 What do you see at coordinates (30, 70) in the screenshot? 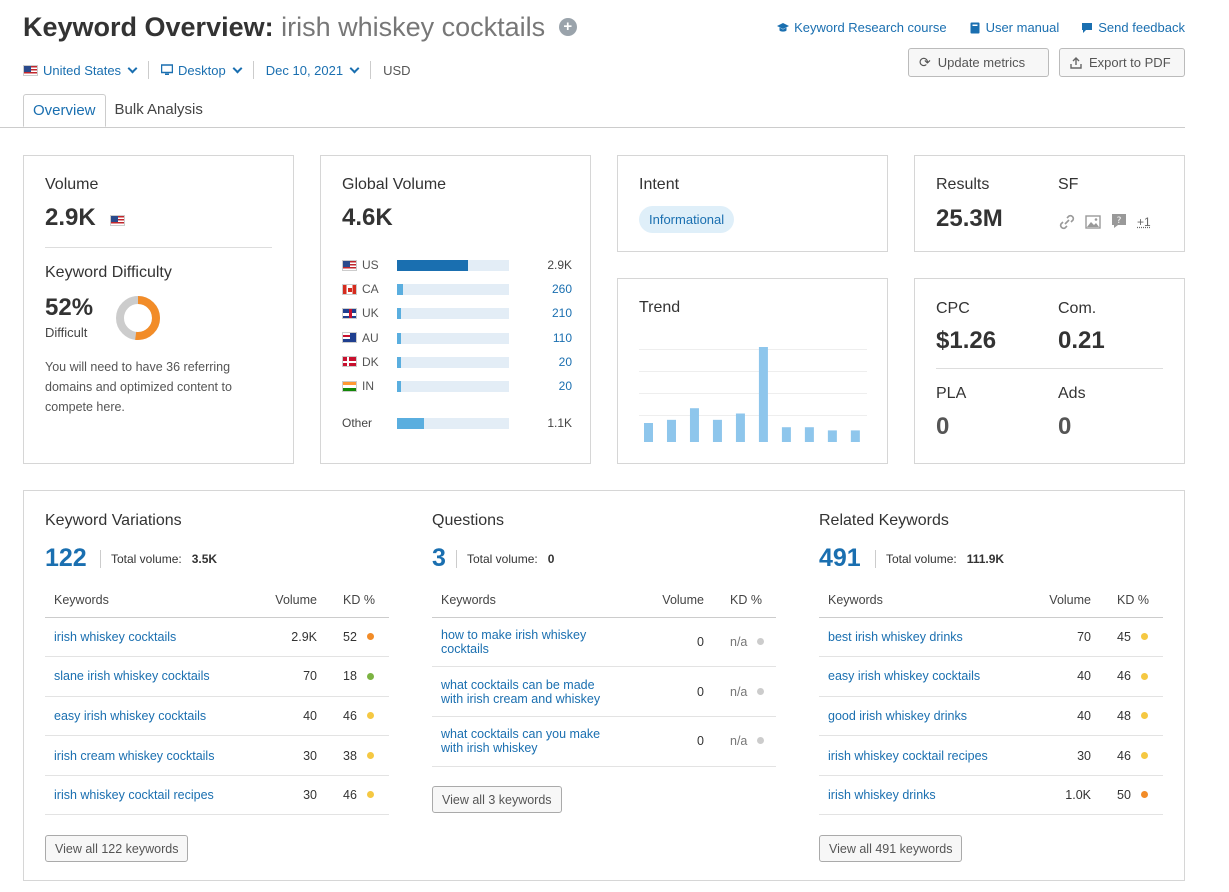
I see `us-flag-icon` at bounding box center [30, 70].